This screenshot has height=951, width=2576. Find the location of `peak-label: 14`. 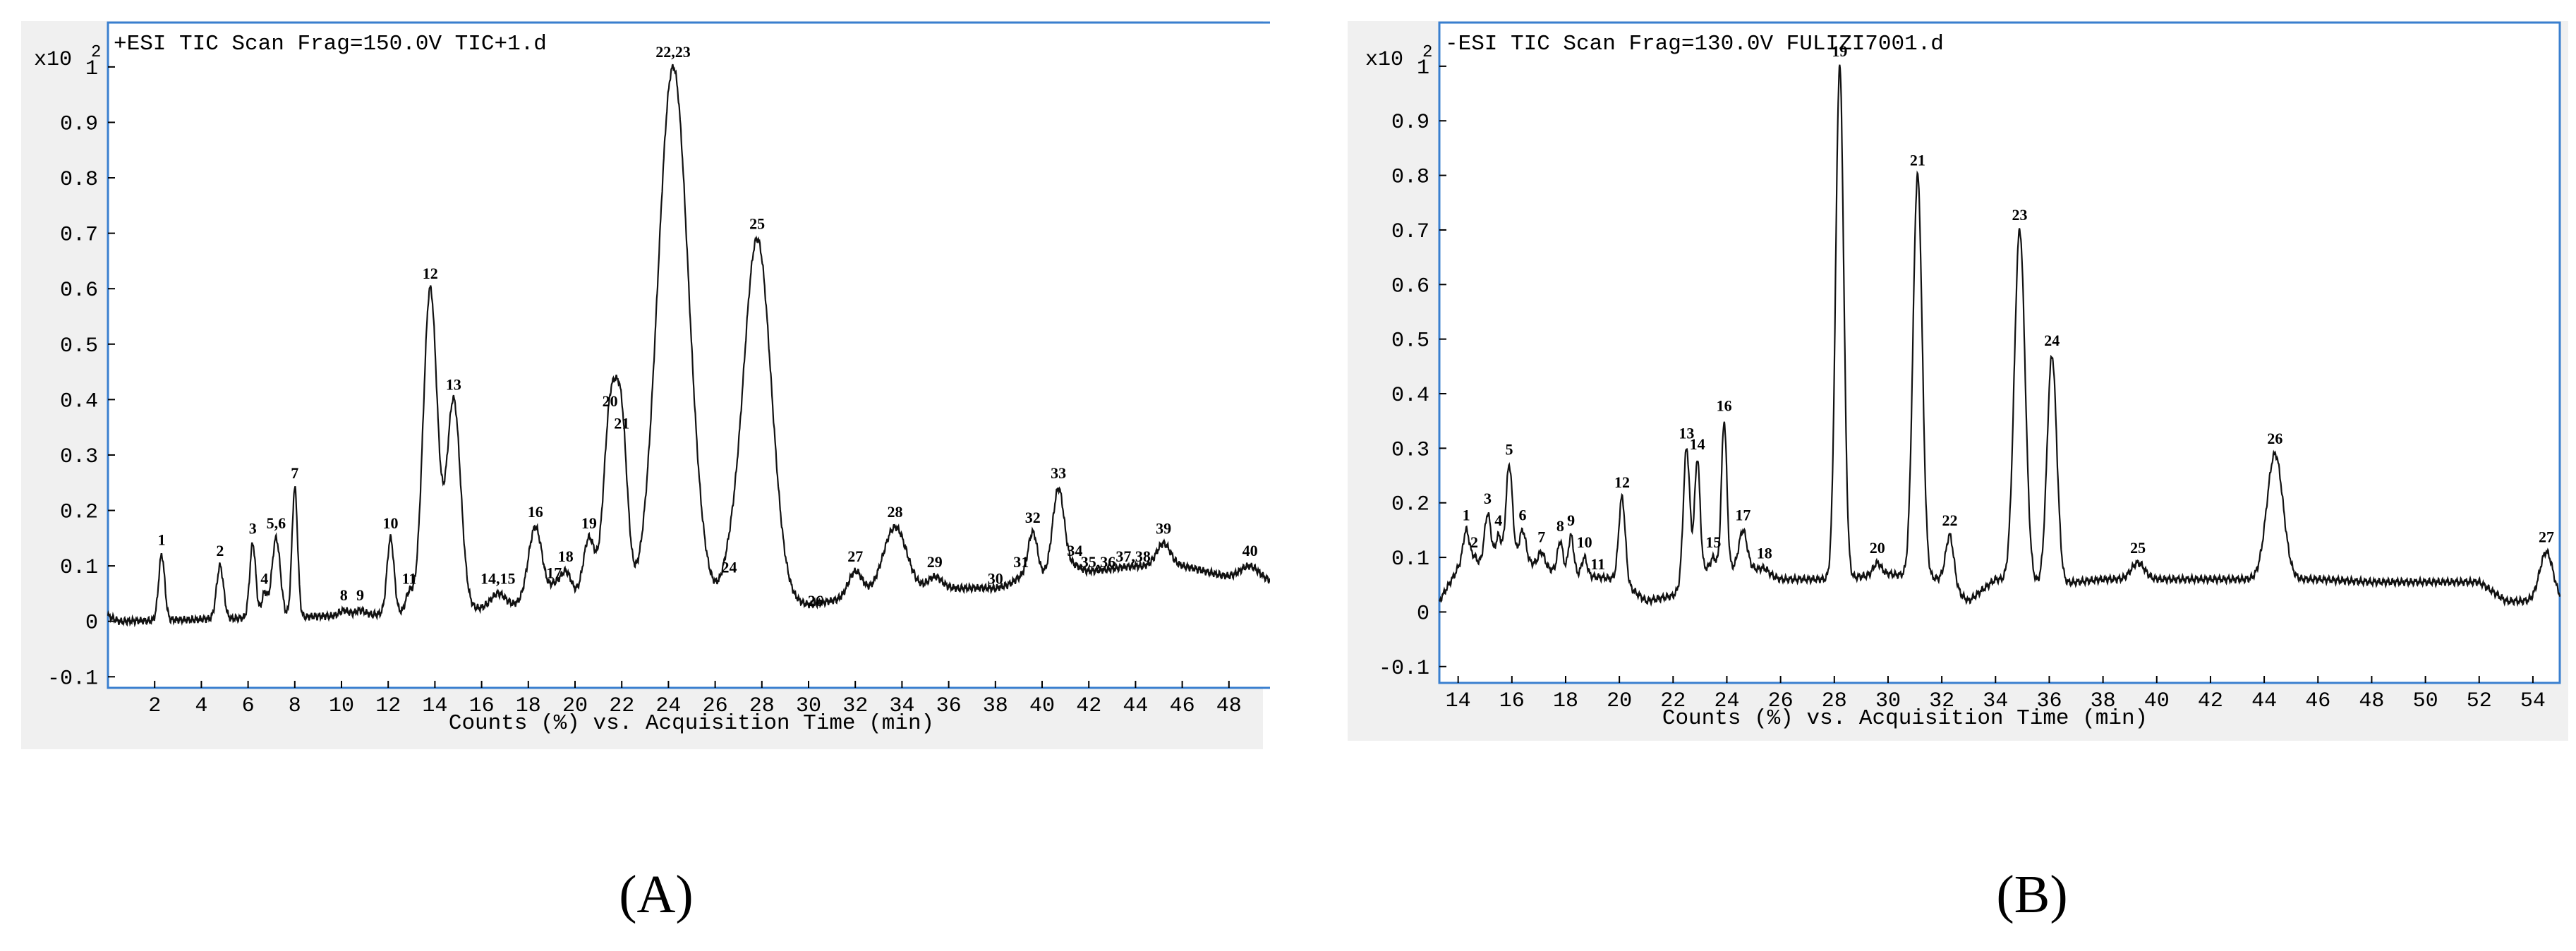

peak-label: 14 is located at coordinates (1698, 444).